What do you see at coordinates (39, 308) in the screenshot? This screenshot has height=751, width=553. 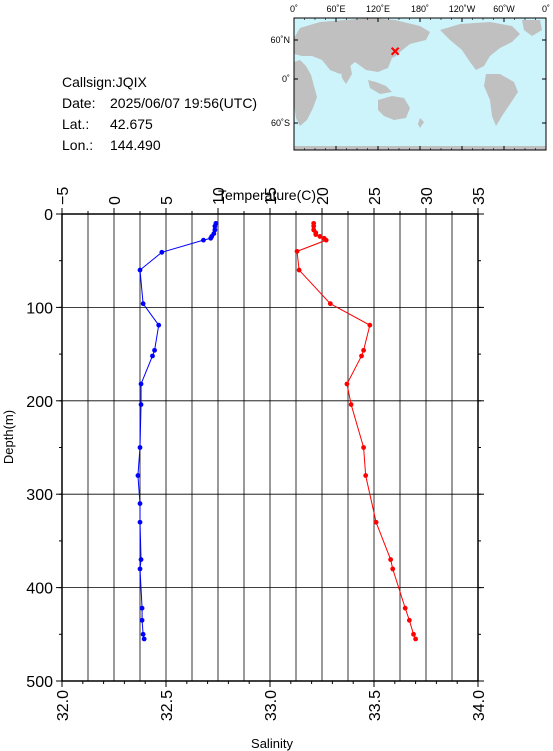 I see `depth-tick-label: 100` at bounding box center [39, 308].